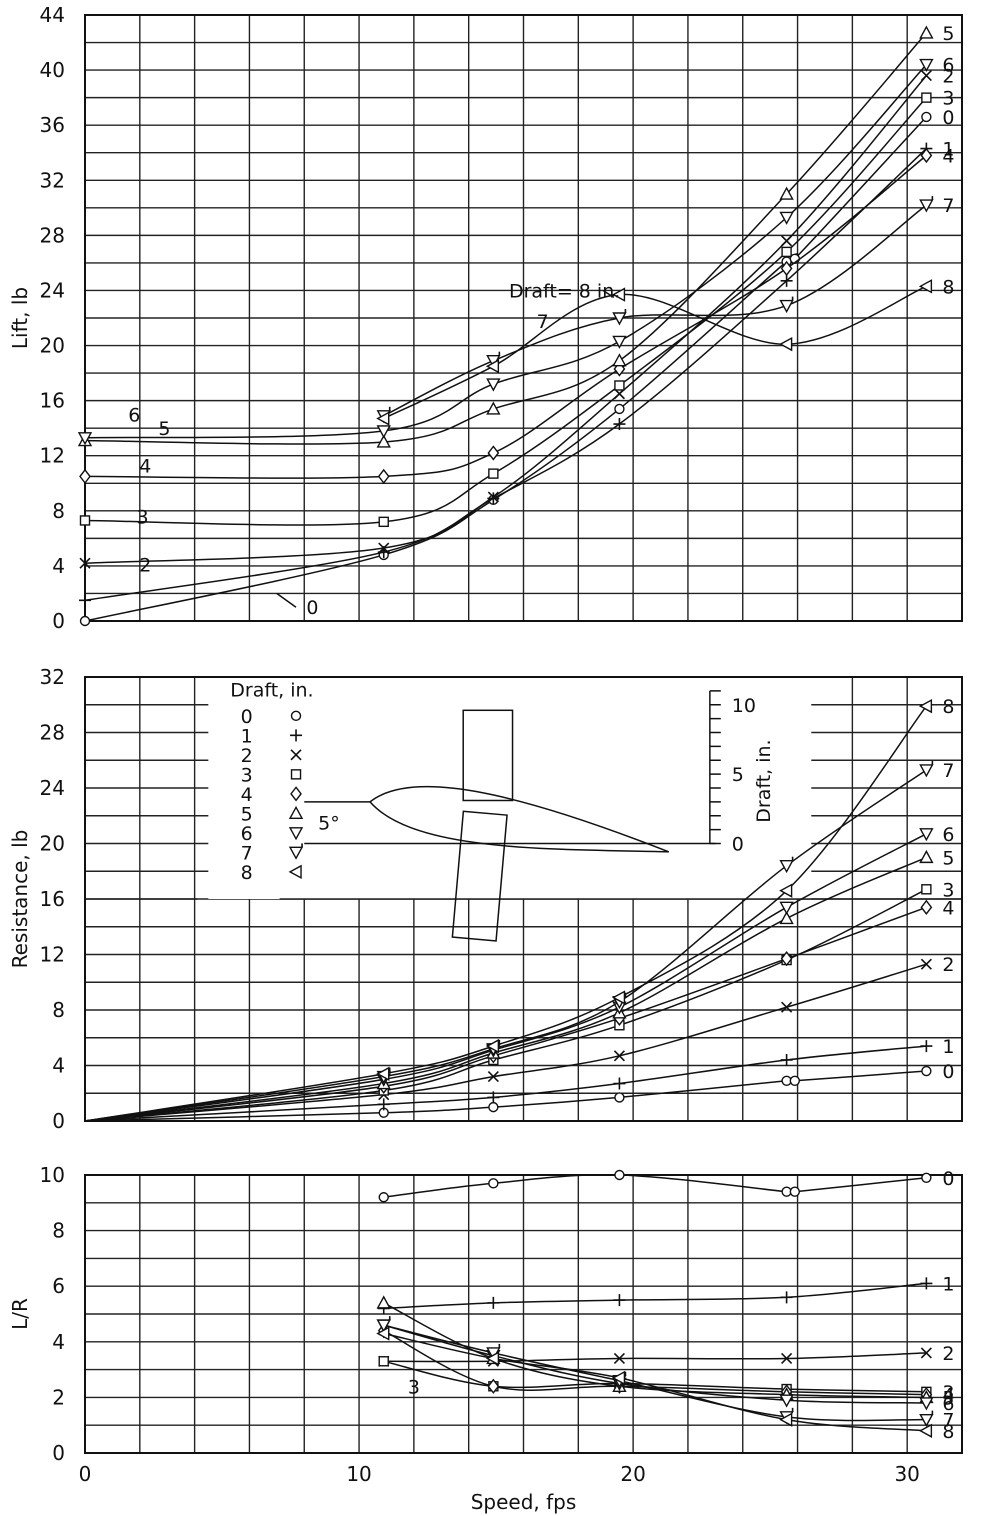 The image size is (994, 1516). Describe the element at coordinates (948, 118) in the screenshot. I see `series-end-label: 0` at that location.